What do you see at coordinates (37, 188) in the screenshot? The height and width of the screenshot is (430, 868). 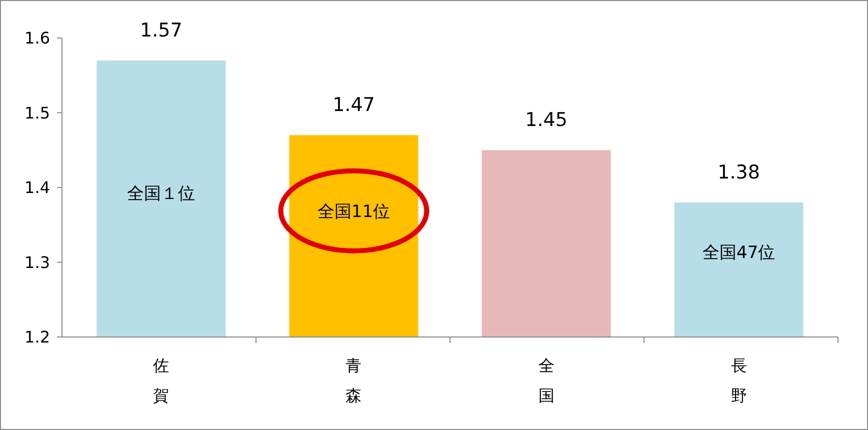 I see `y-tick-label: 1.4` at bounding box center [37, 188].